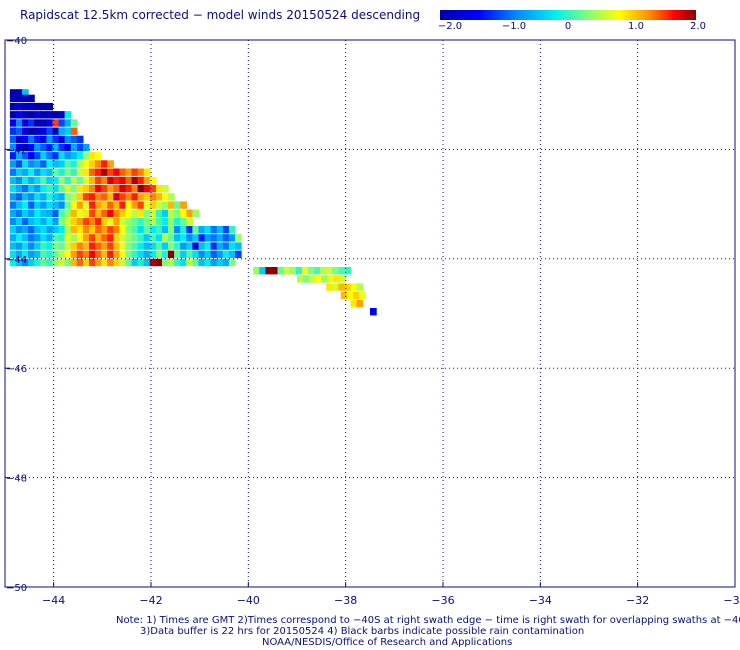  What do you see at coordinates (636, 26) in the screenshot?
I see `colorbar-tick: 1.0` at bounding box center [636, 26].